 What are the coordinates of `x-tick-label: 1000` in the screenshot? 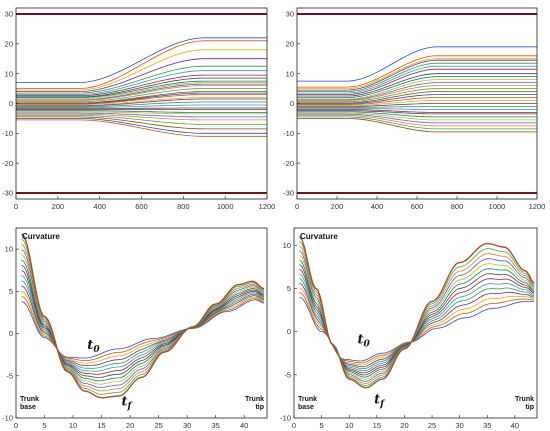 It's located at (225, 206).